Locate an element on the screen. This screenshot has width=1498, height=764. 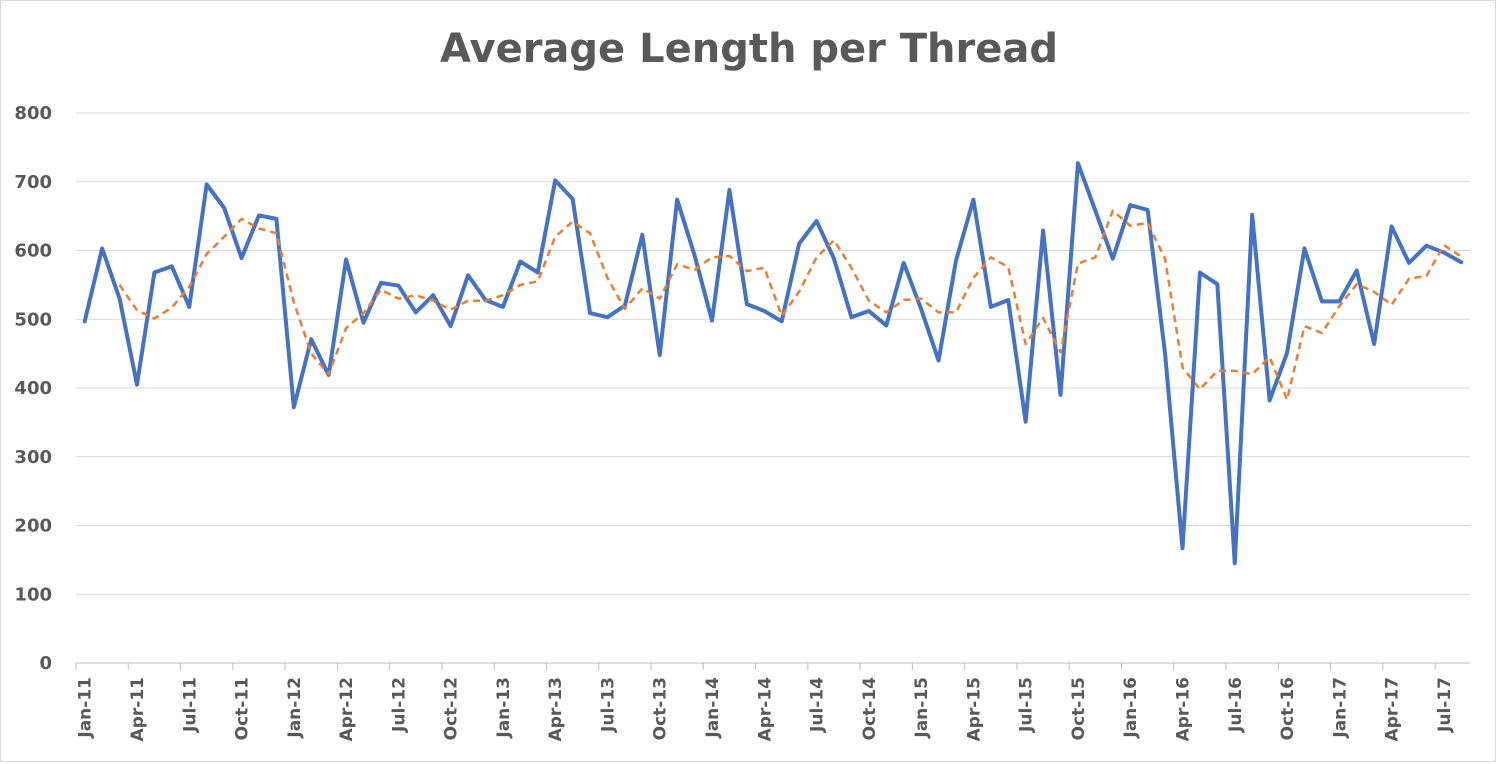
x-tick-label: Jul-14 is located at coordinates (818, 705).